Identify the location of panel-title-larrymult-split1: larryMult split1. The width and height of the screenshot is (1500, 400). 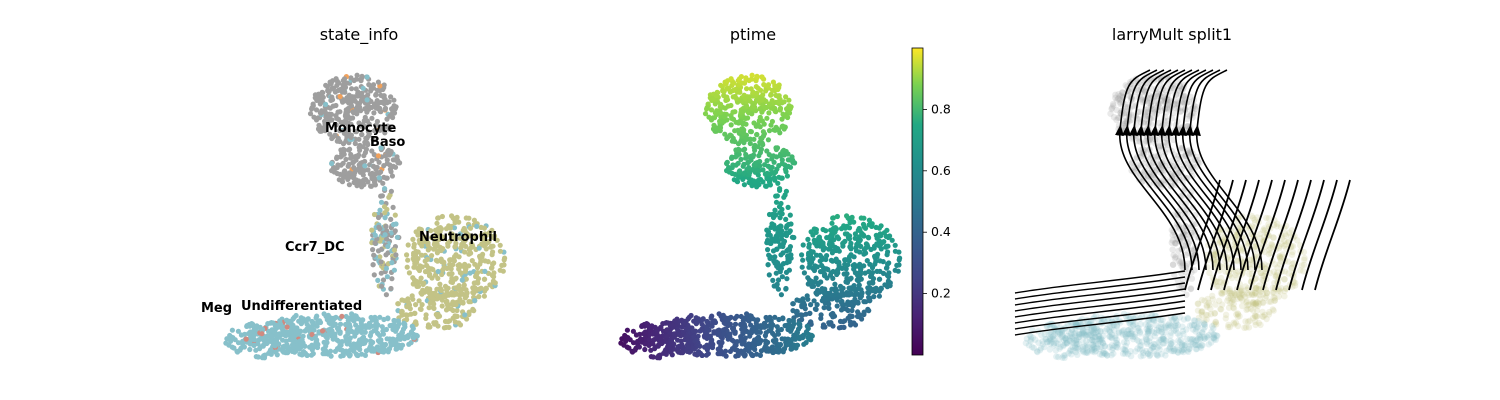
(1172, 34).